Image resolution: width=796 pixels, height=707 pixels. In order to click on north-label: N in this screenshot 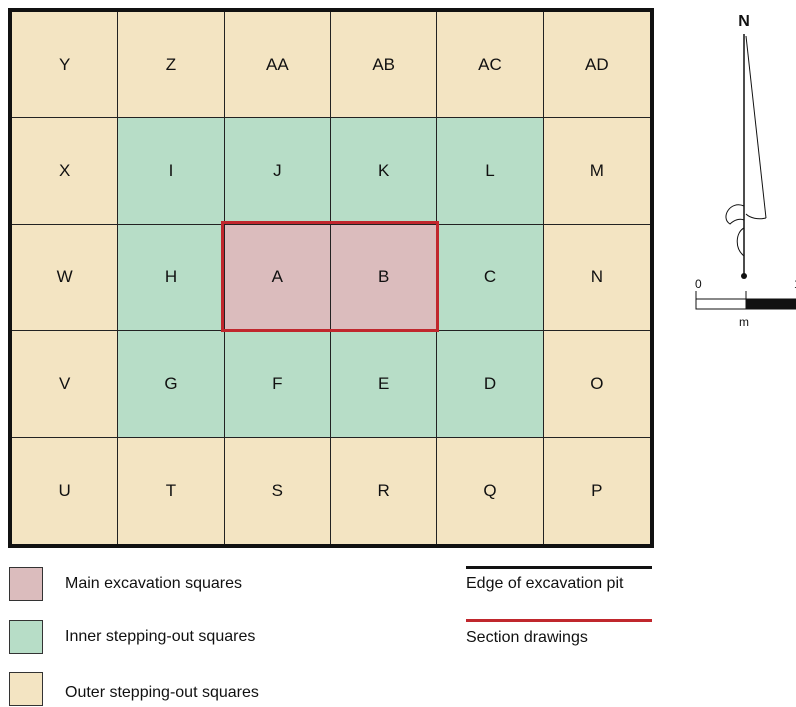, I will do `click(744, 21)`.